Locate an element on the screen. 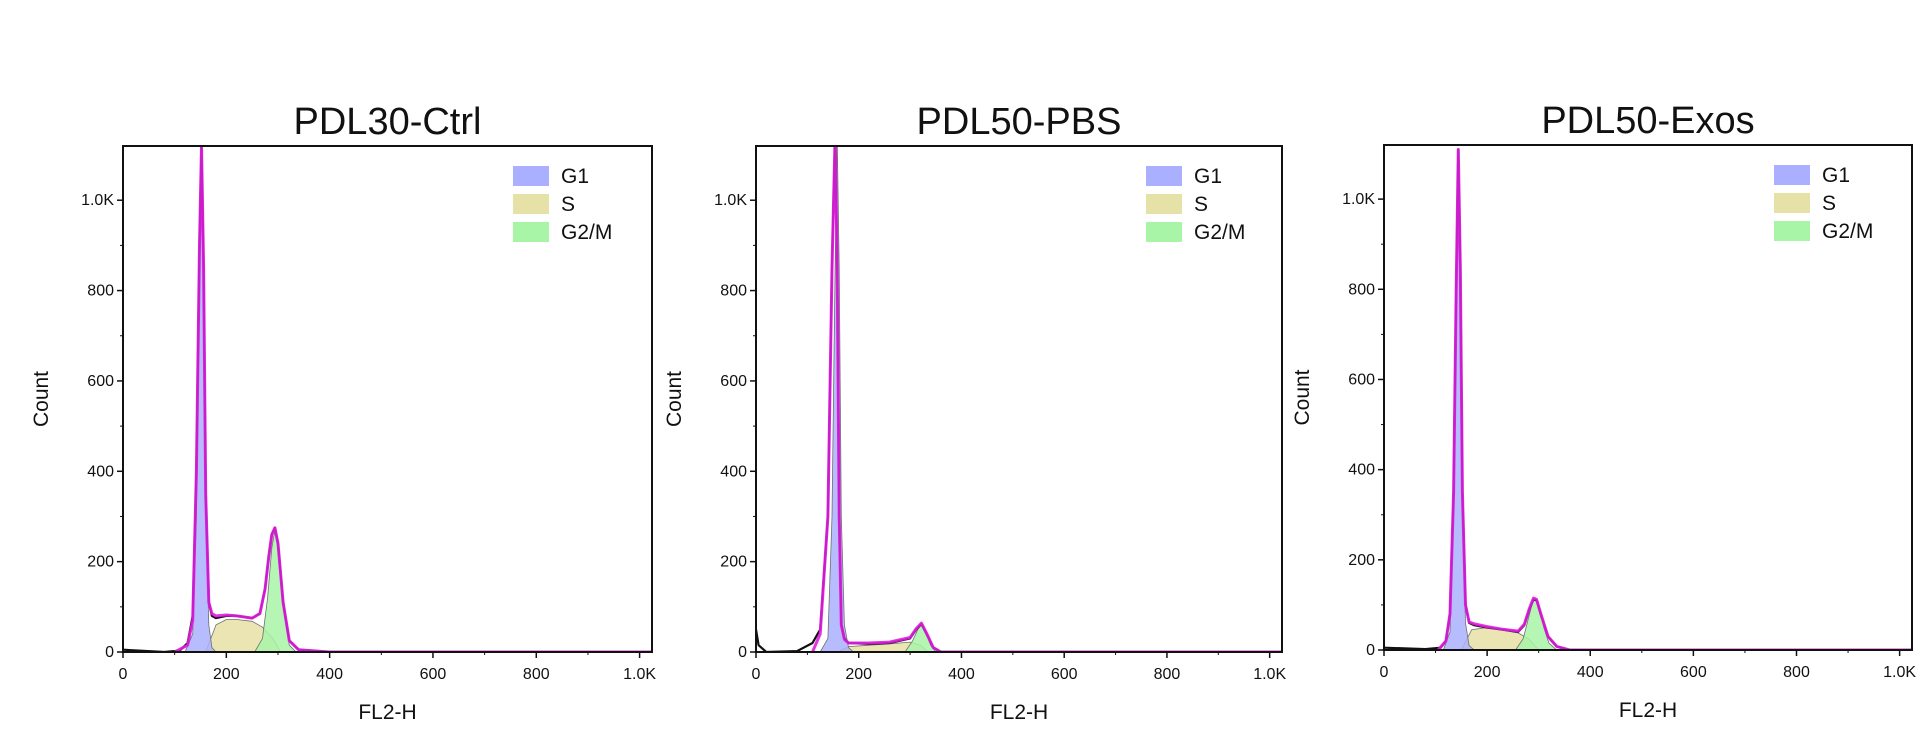  chart-title: PDL50-Exos is located at coordinates (1647, 121).